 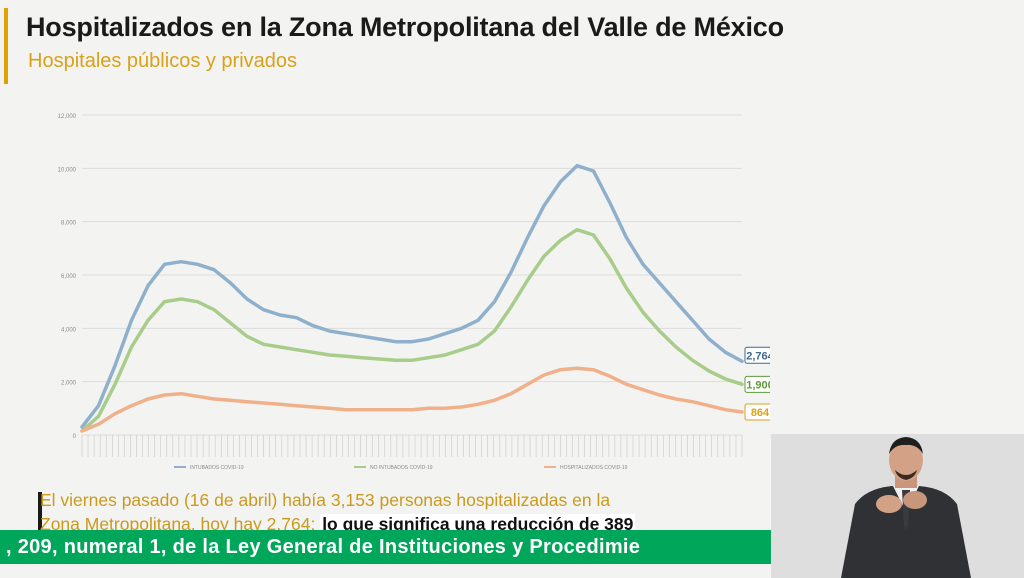 I want to click on sign-language-interpreter-video, so click(x=897, y=506).